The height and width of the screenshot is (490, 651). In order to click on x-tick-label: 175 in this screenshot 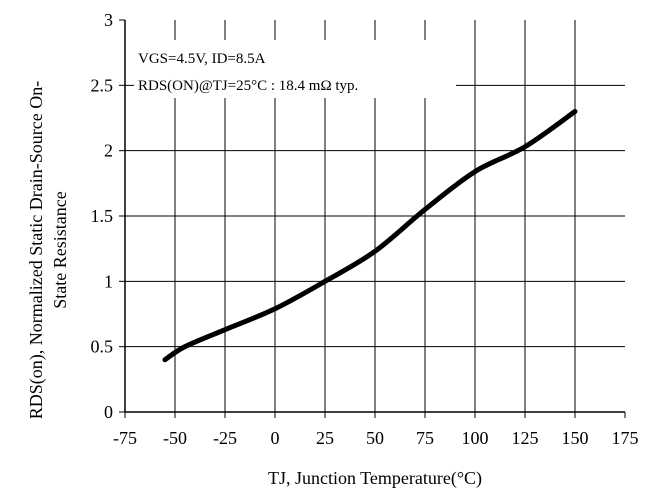, I will do `click(625, 438)`.